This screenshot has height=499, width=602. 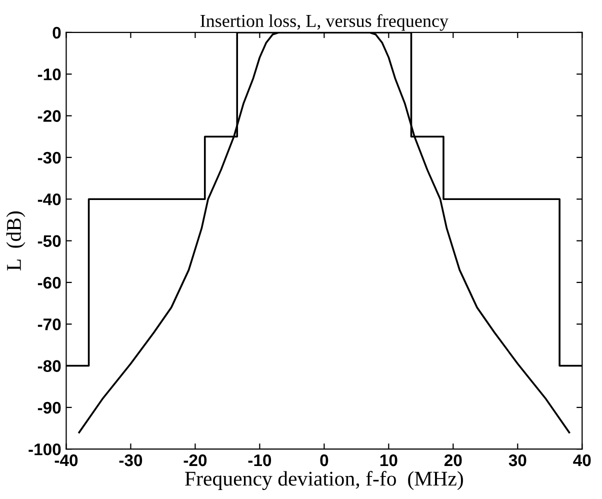 I want to click on x-tick-label: 30, so click(x=517, y=460).